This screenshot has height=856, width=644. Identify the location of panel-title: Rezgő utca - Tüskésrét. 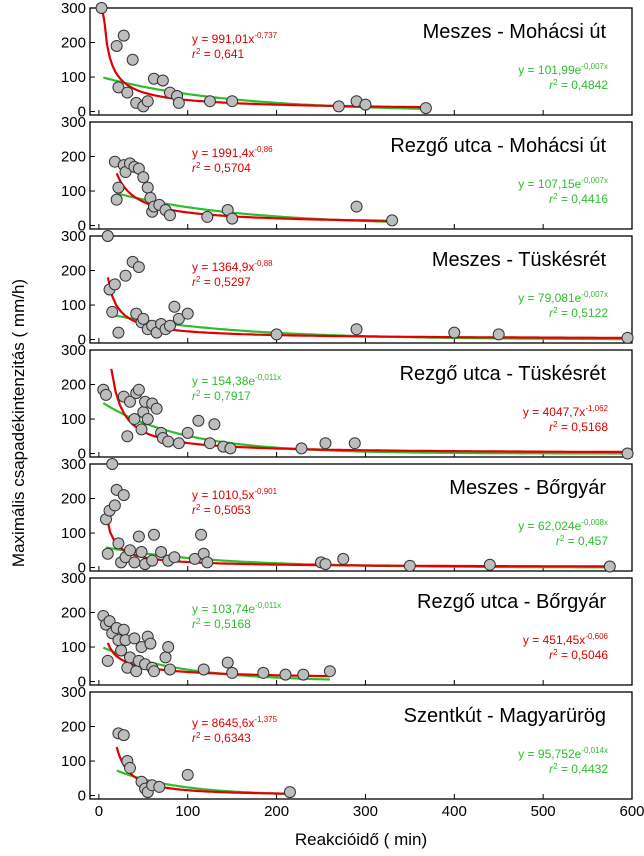
(503, 374).